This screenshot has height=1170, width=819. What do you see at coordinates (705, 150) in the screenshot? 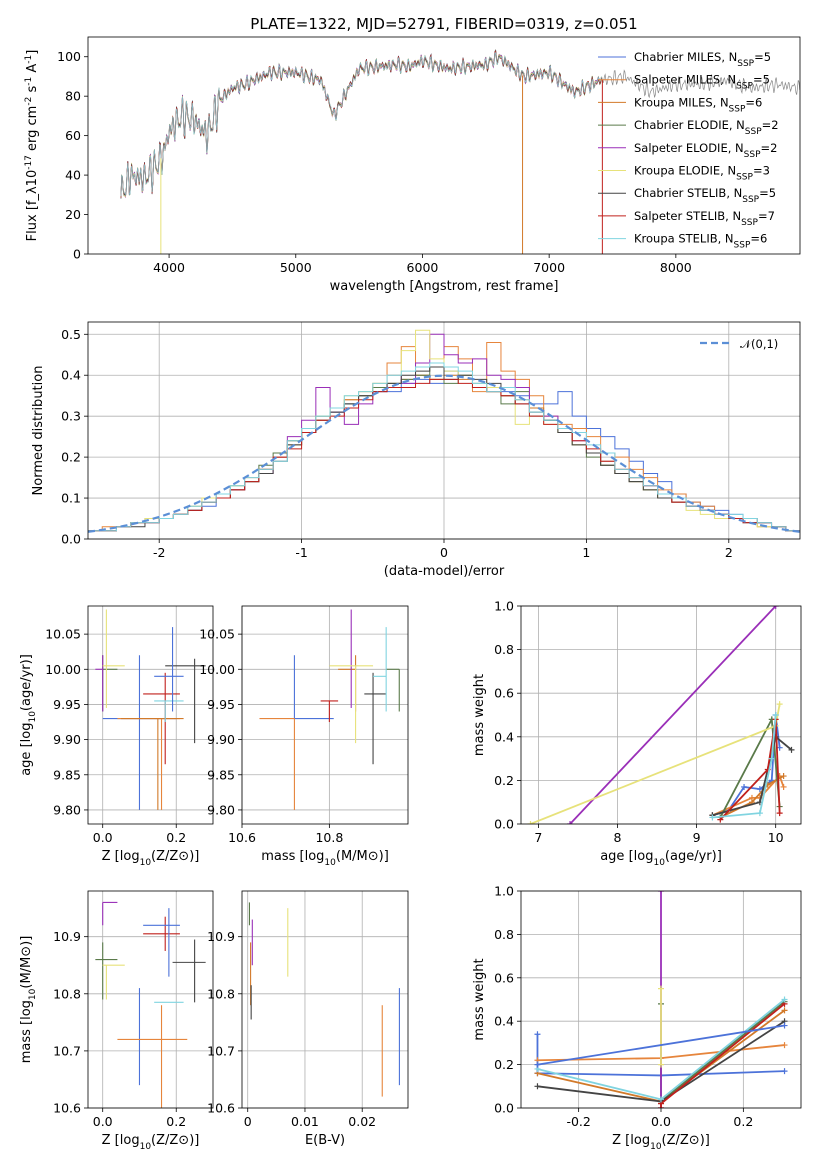
I see `legend-label: Salpeter ELODIE, NSSP=2` at bounding box center [705, 150].